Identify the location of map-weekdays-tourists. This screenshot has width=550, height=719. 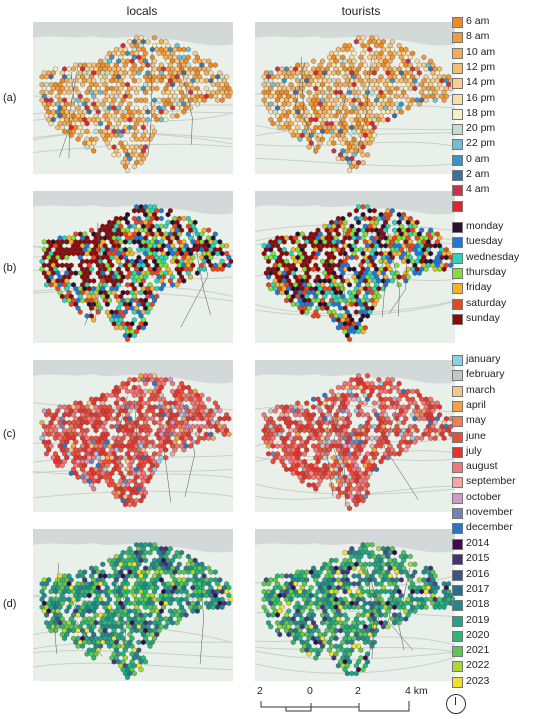
(355, 267).